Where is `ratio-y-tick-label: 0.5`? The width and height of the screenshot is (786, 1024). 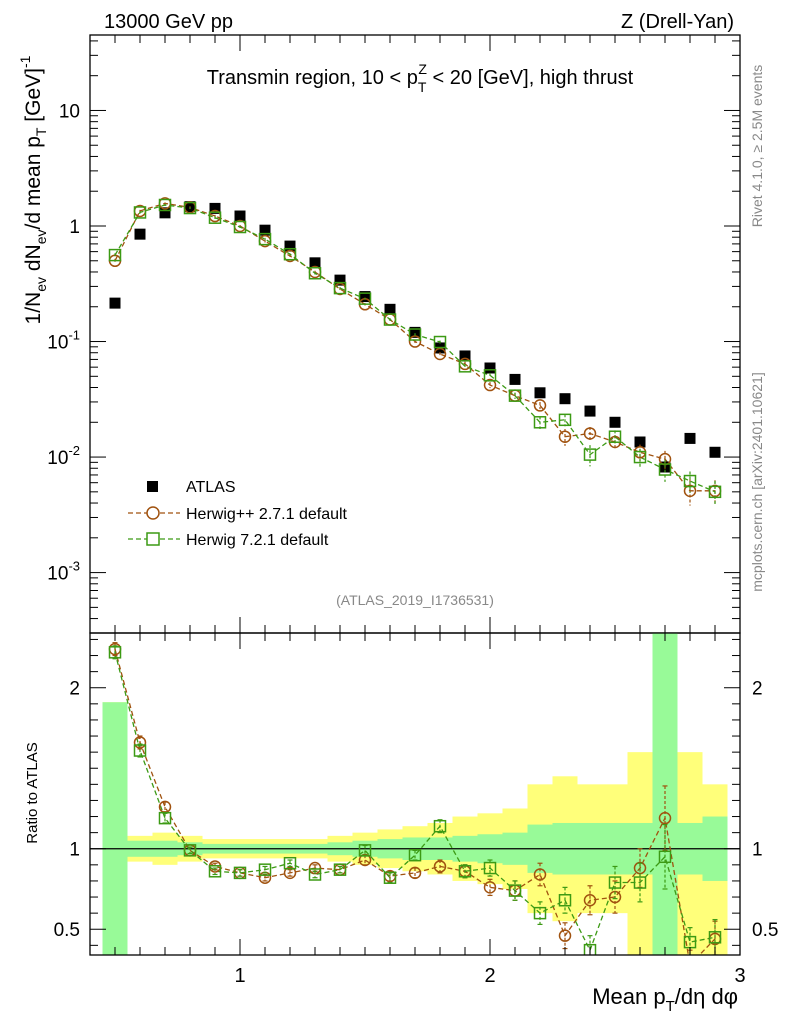
ratio-y-tick-label: 0.5 is located at coordinates (67, 930).